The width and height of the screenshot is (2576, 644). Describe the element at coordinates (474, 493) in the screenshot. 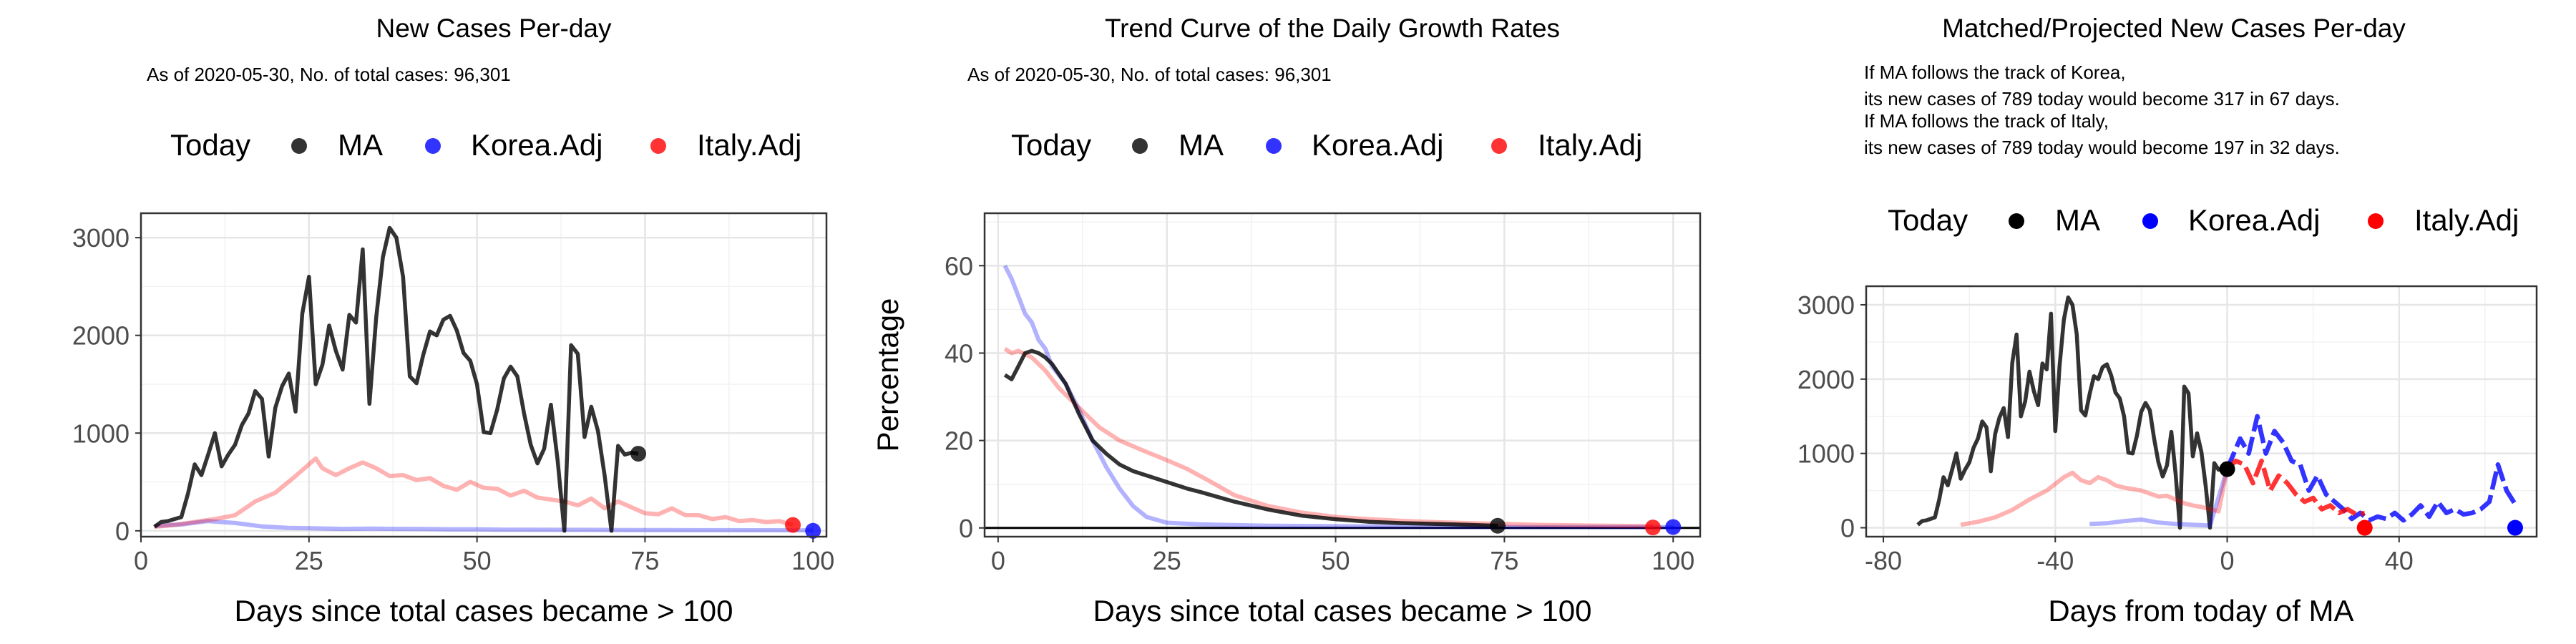

I see `series-line-italy-adj` at that location.